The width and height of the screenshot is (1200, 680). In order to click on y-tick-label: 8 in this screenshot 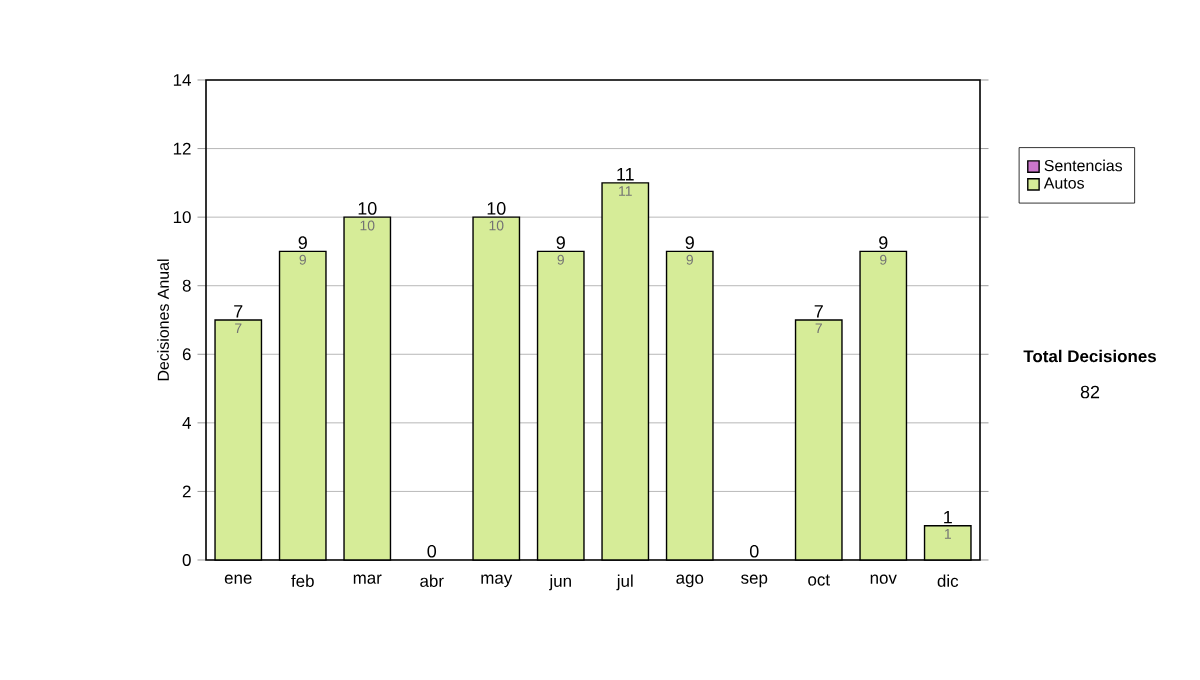, I will do `click(186, 285)`.